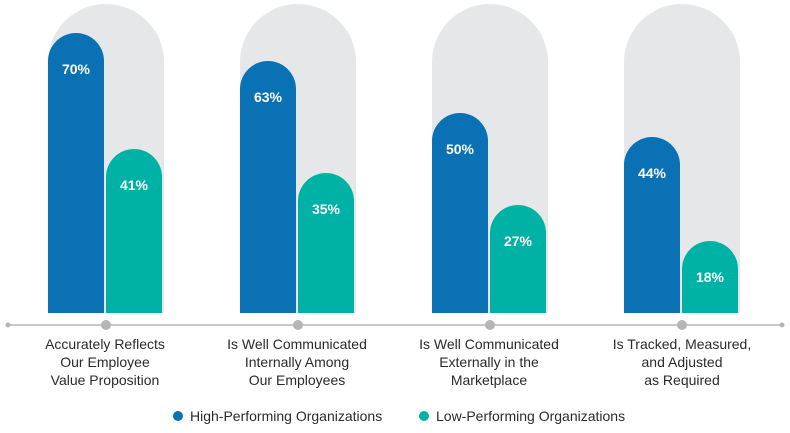 Image resolution: width=790 pixels, height=433 pixels. I want to click on bar-value-label: 44%, so click(652, 173).